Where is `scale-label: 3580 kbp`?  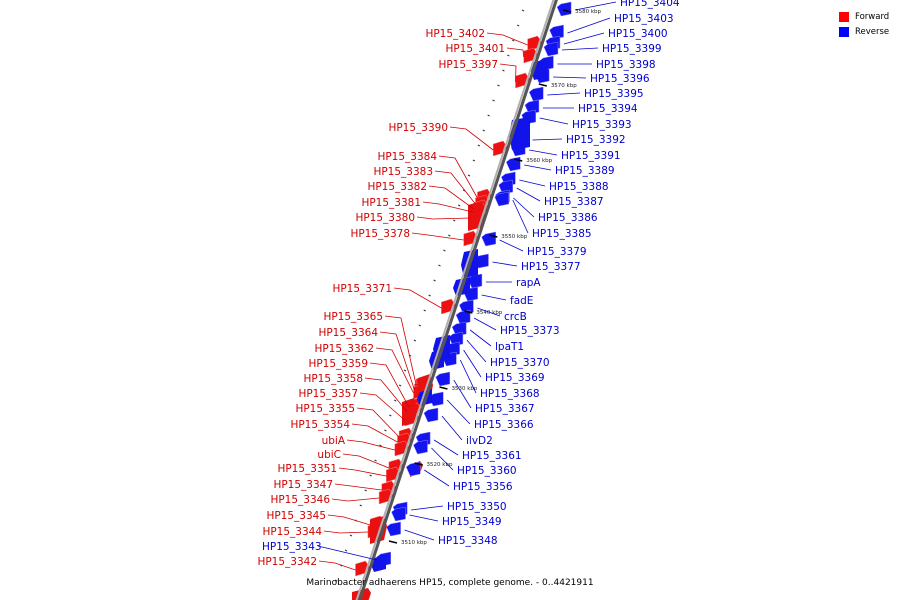
scale-label: 3580 kbp is located at coordinates (588, 12).